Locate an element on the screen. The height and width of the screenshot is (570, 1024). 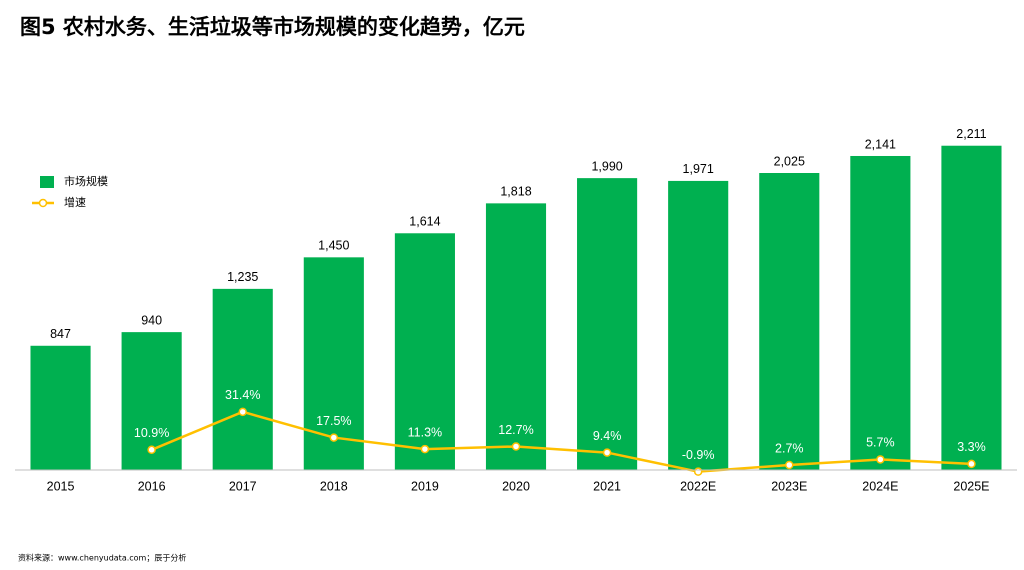
bar-label: 1,818 is located at coordinates (515, 192).